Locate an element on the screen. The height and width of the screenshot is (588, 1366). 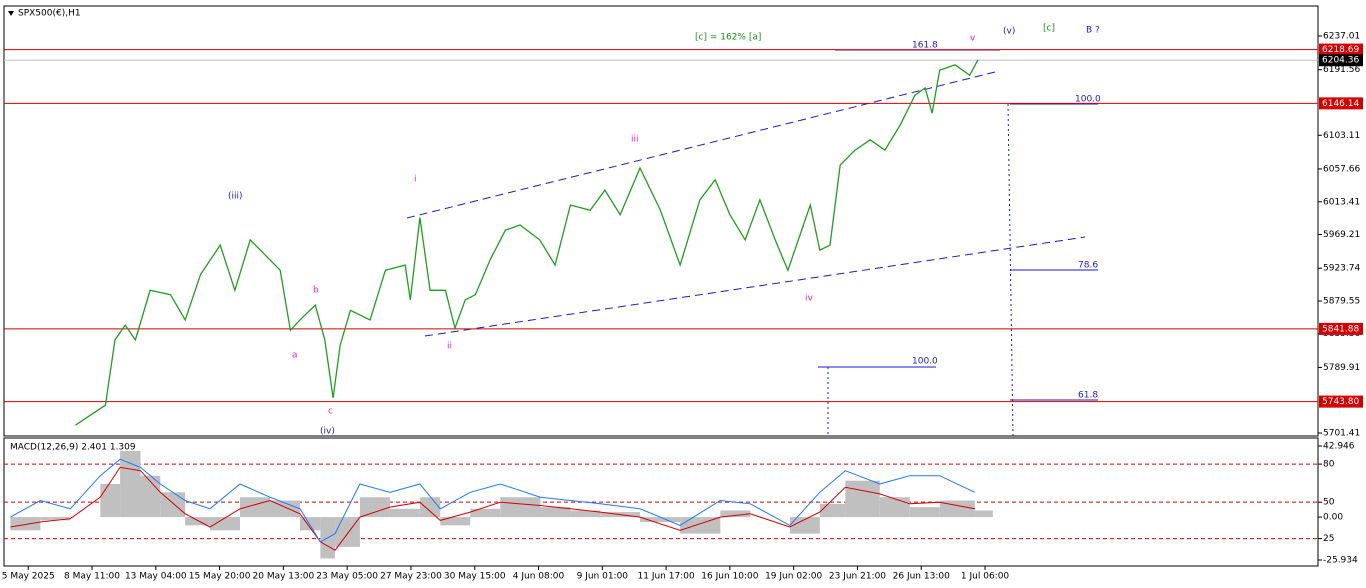
level-label: 5841.88 is located at coordinates (1340, 329).